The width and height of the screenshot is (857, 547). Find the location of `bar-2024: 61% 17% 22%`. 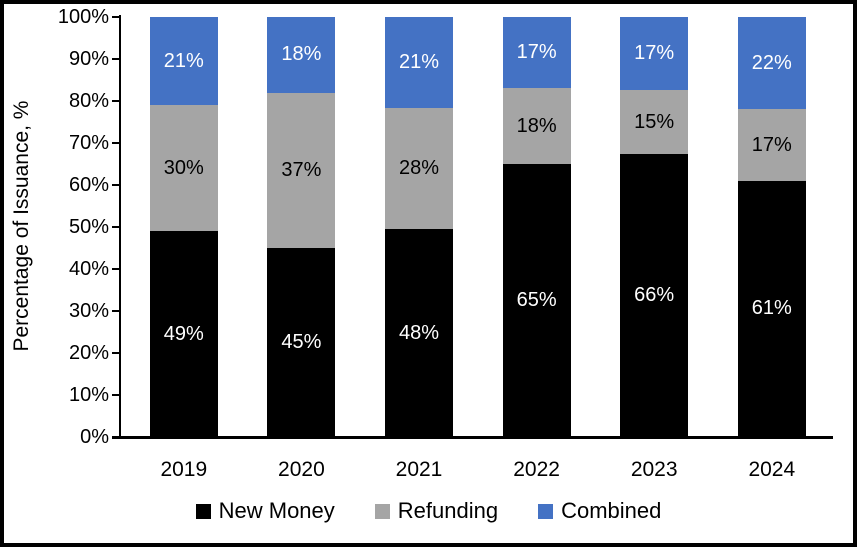

bar-2024: 61% 17% 22% is located at coordinates (771, 227).